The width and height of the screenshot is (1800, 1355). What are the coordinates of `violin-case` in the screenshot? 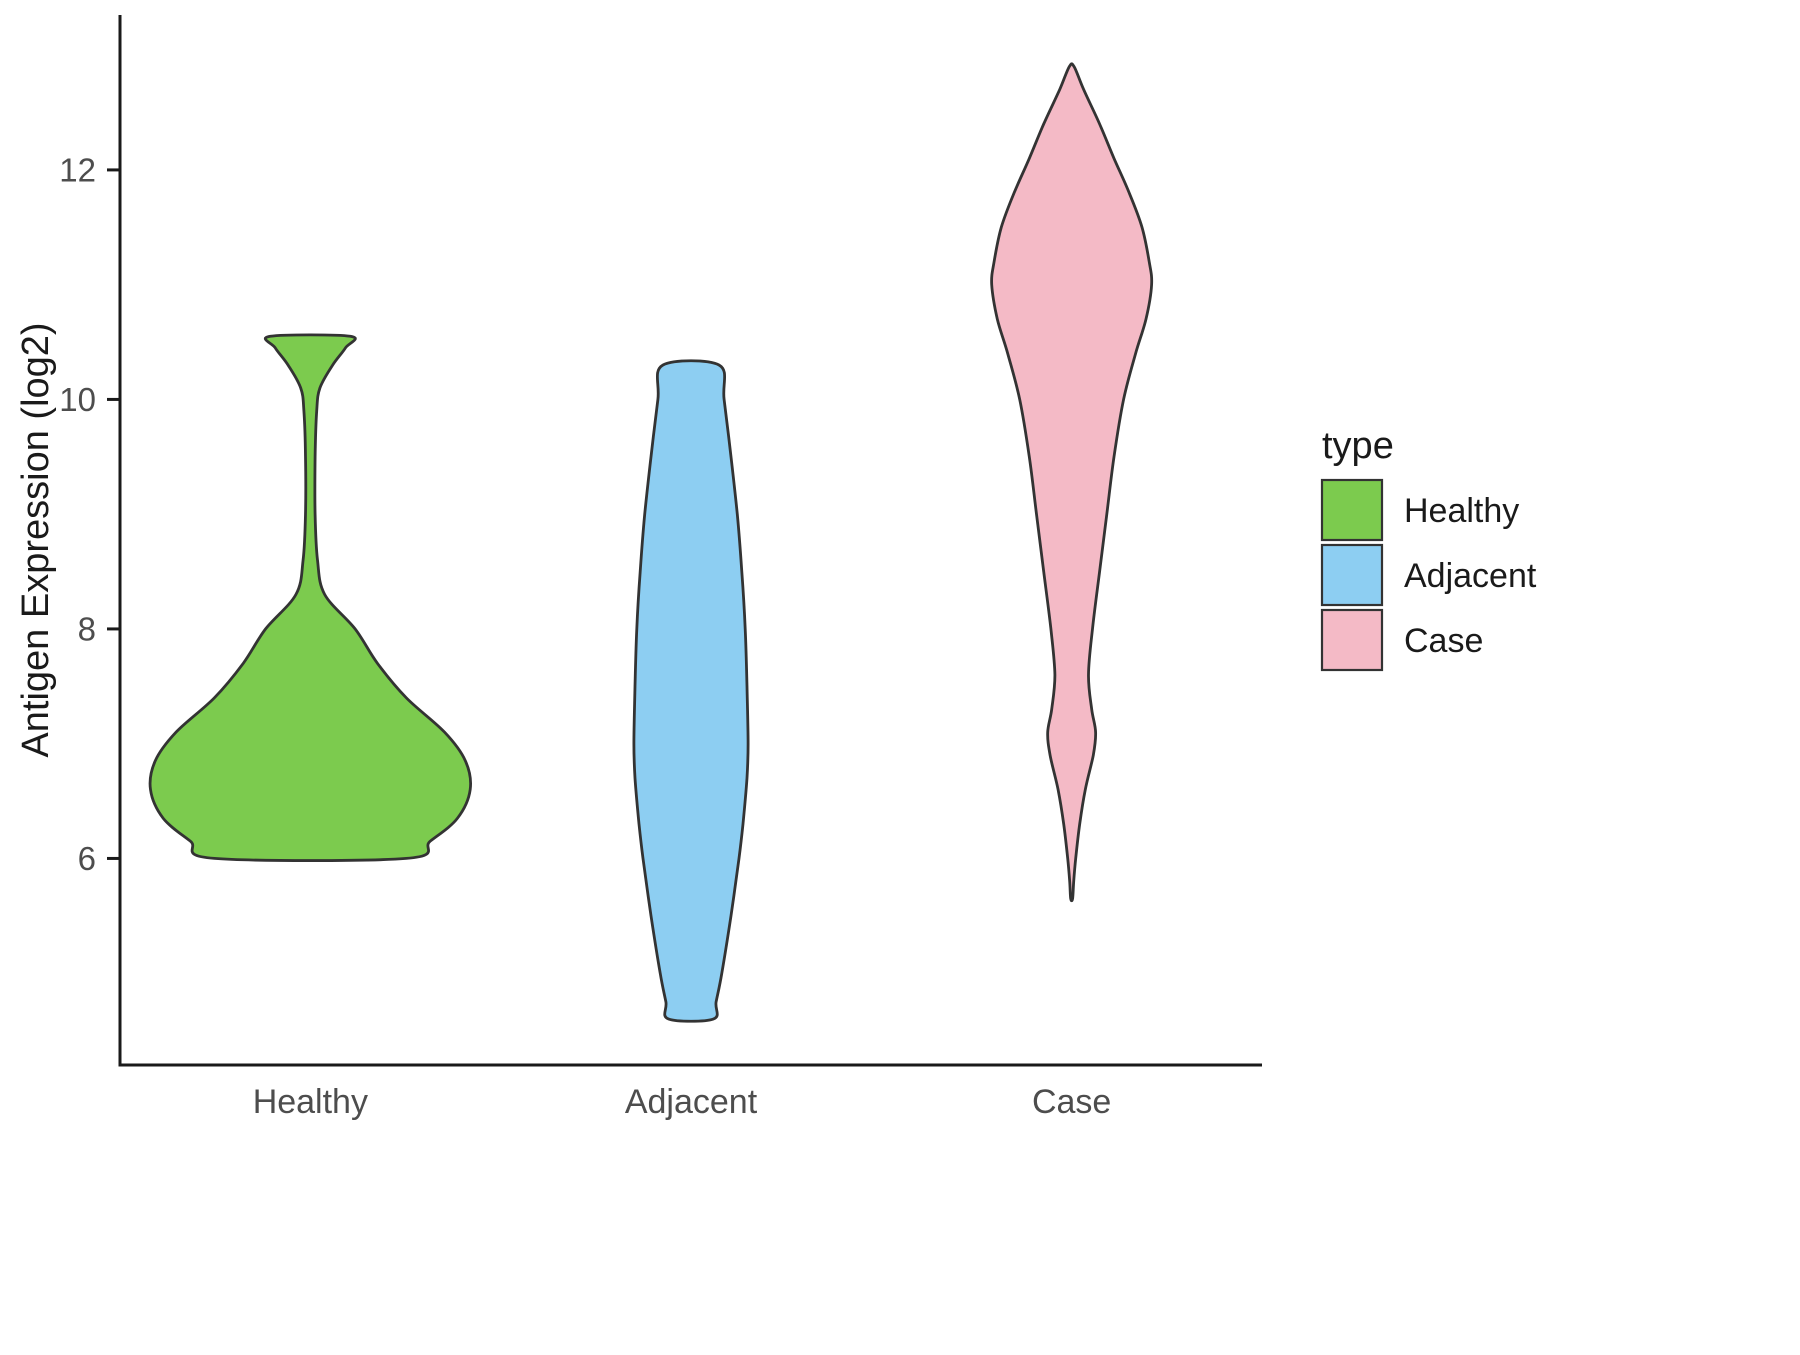 It's located at (1072, 482).